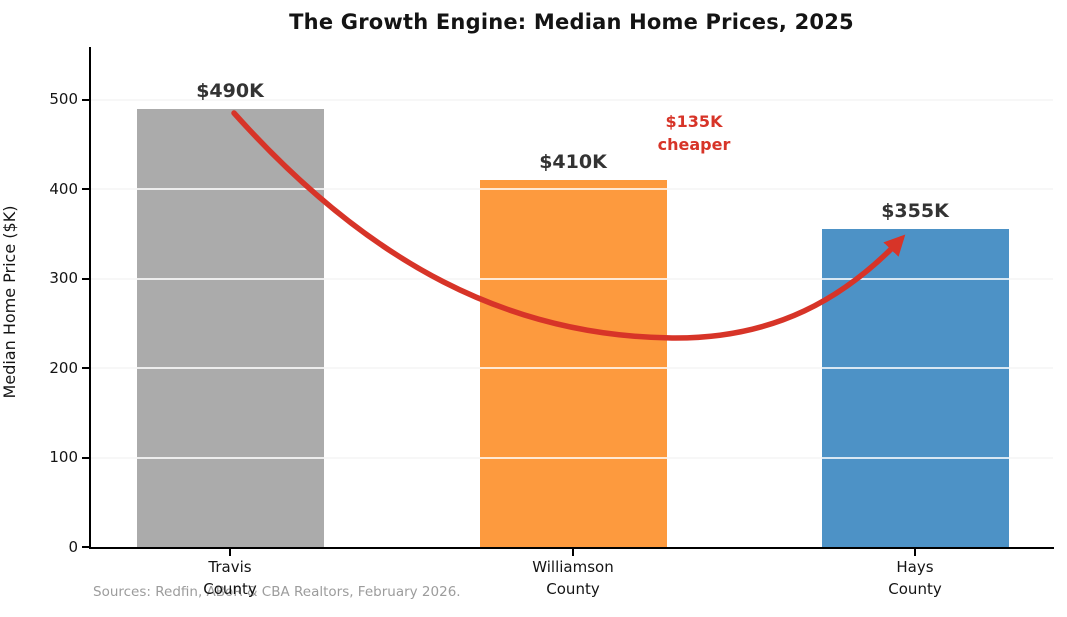 The height and width of the screenshot is (617, 1067). Describe the element at coordinates (230, 578) in the screenshot. I see `x-tick-label-travis-county: Travis County` at that location.